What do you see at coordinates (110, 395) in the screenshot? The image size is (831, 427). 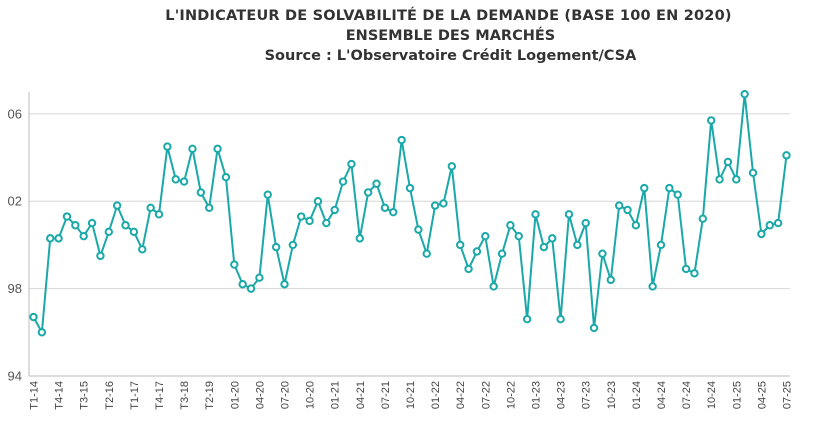 I see `x-tick-label: T2-16` at bounding box center [110, 395].